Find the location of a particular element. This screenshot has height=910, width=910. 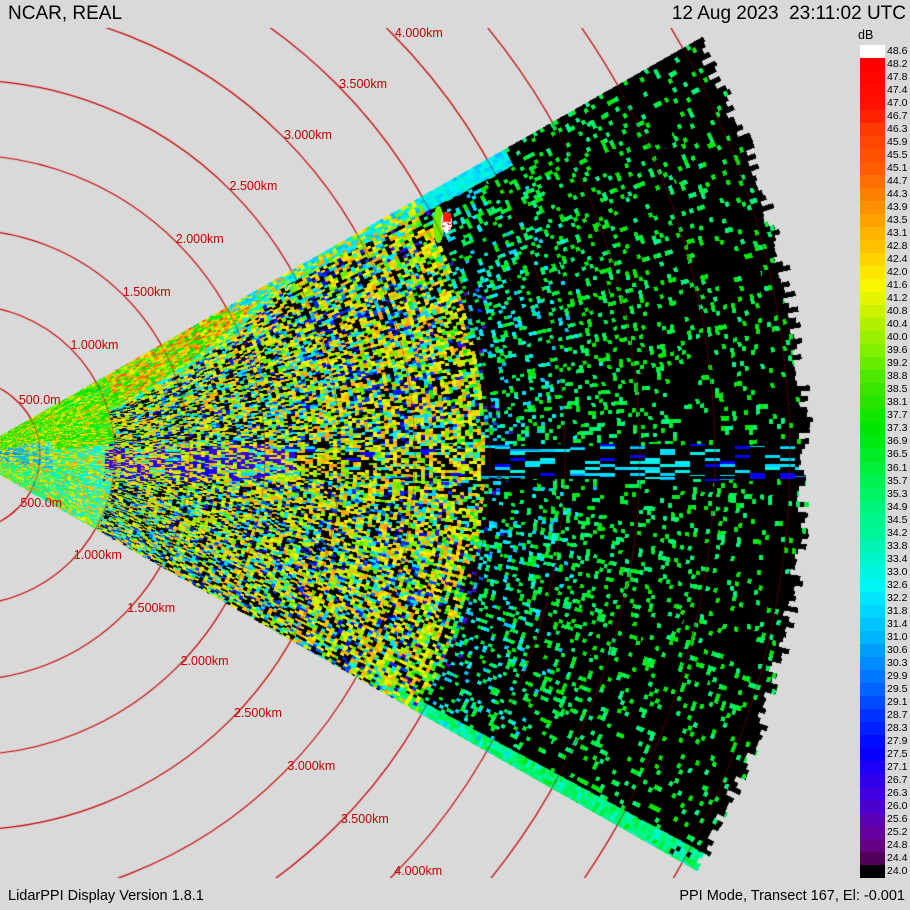

colorbar-tick-label: 30.6 is located at coordinates (897, 649).